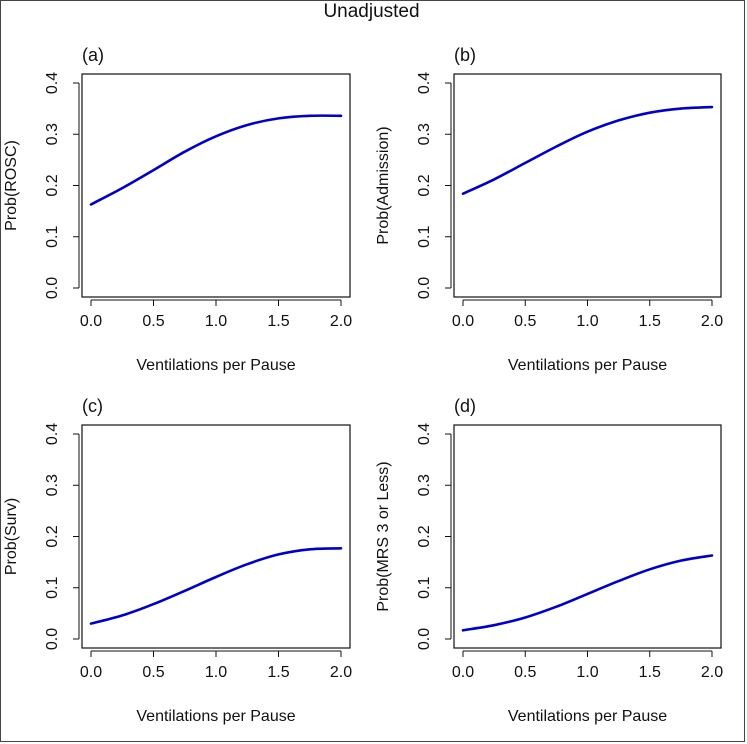  What do you see at coordinates (92, 406) in the screenshot?
I see `panel-label: (c)` at bounding box center [92, 406].